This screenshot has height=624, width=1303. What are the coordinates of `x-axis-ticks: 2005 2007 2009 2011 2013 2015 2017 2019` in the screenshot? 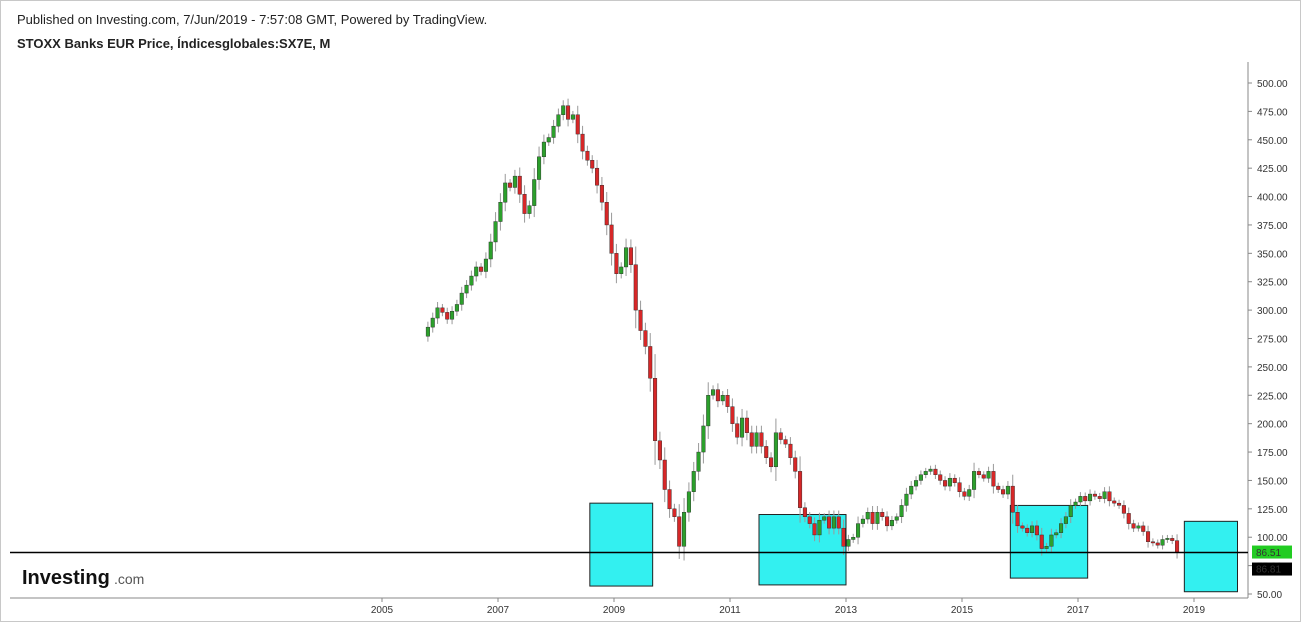 It's located at (788, 607).